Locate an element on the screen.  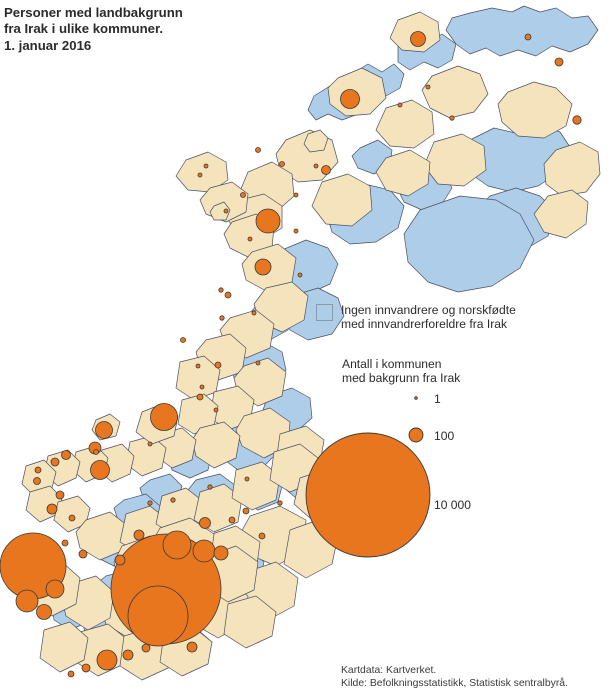
legend-color-swatch is located at coordinates (324, 312).